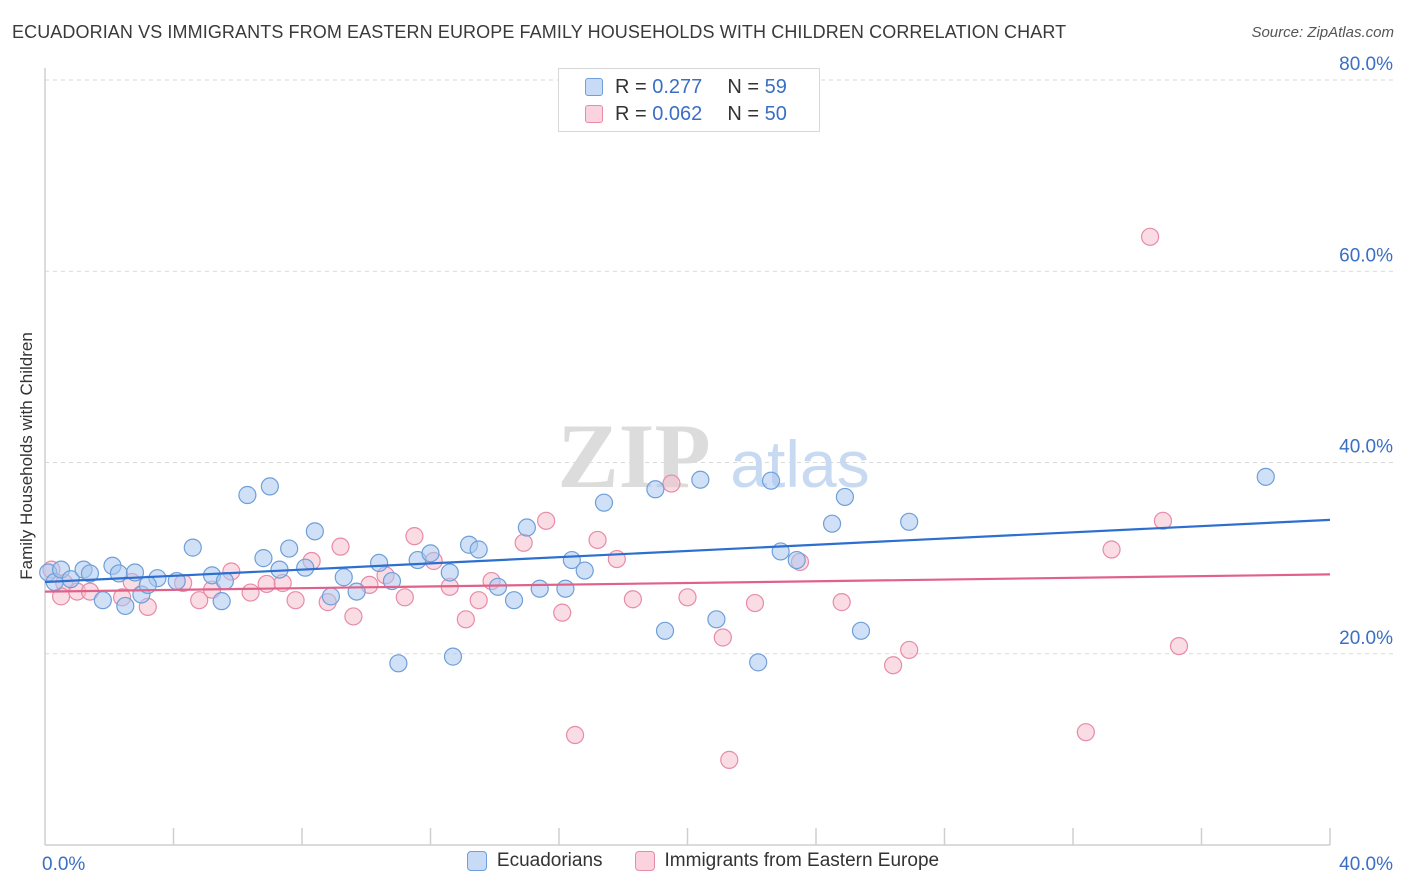 The height and width of the screenshot is (892, 1406). Describe the element at coordinates (549, 860) in the screenshot. I see `legend-label: Ecuadorians` at that location.